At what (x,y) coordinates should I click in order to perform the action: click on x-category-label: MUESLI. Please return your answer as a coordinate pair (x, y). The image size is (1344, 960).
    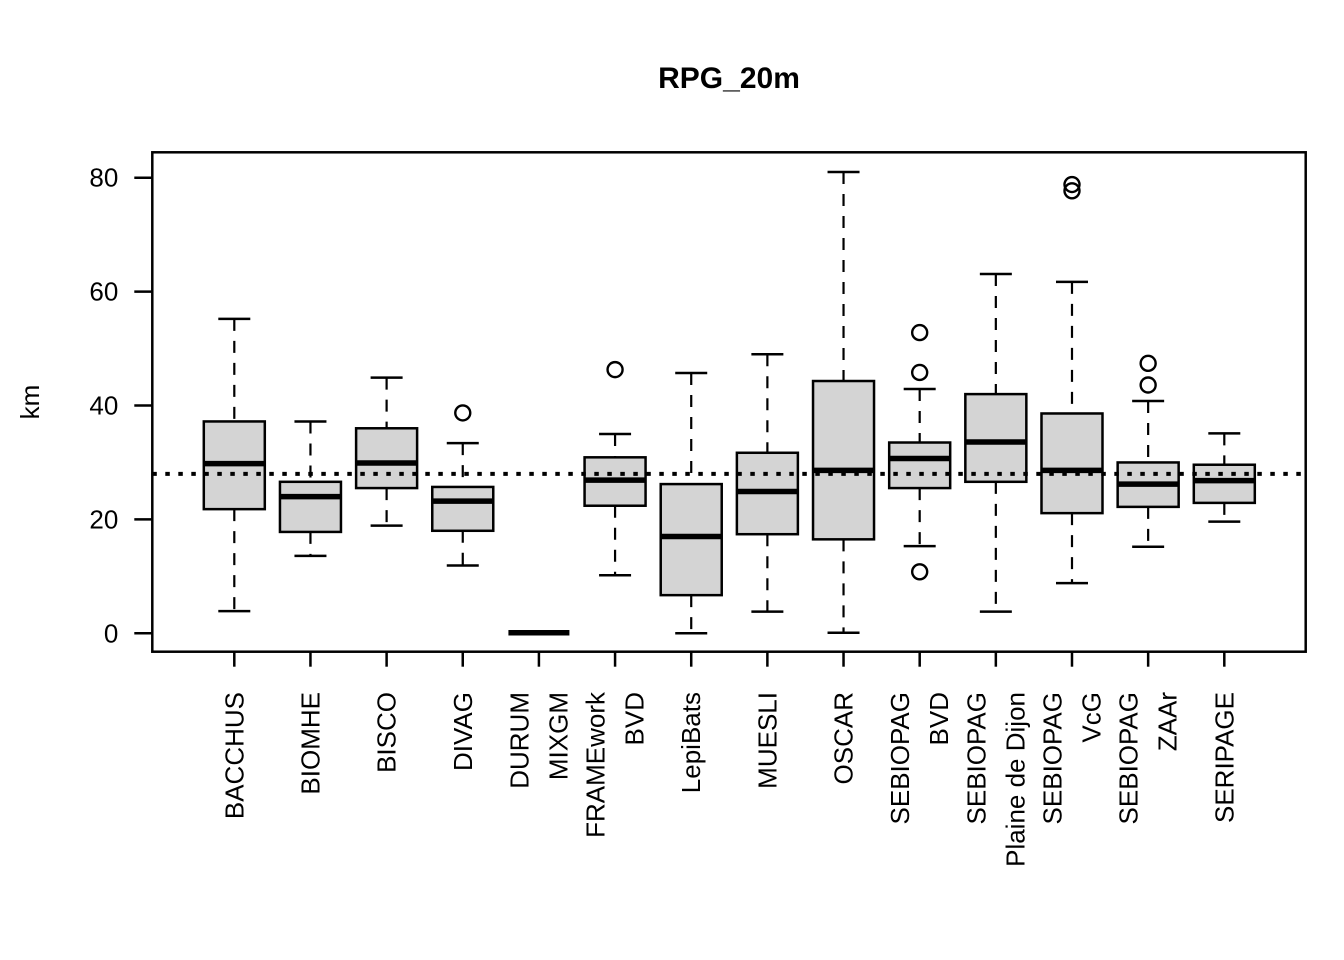
    Looking at the image, I should click on (767, 740).